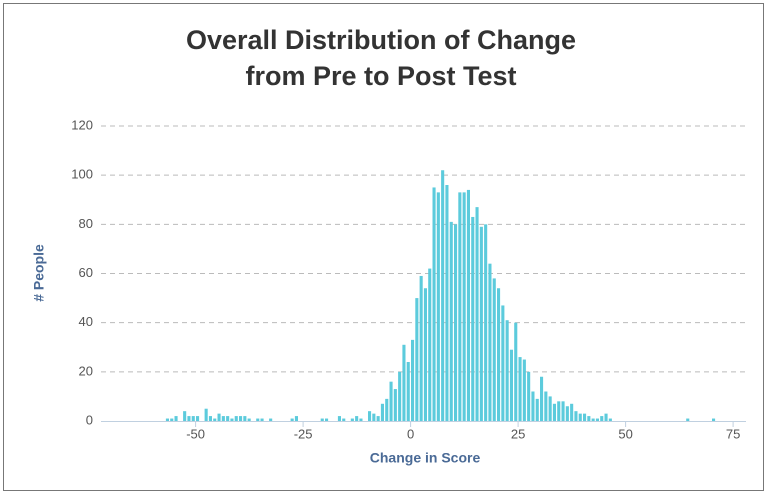 The image size is (769, 496). Describe the element at coordinates (380, 76) in the screenshot. I see `chart-title: from Pre to Post Test` at that location.